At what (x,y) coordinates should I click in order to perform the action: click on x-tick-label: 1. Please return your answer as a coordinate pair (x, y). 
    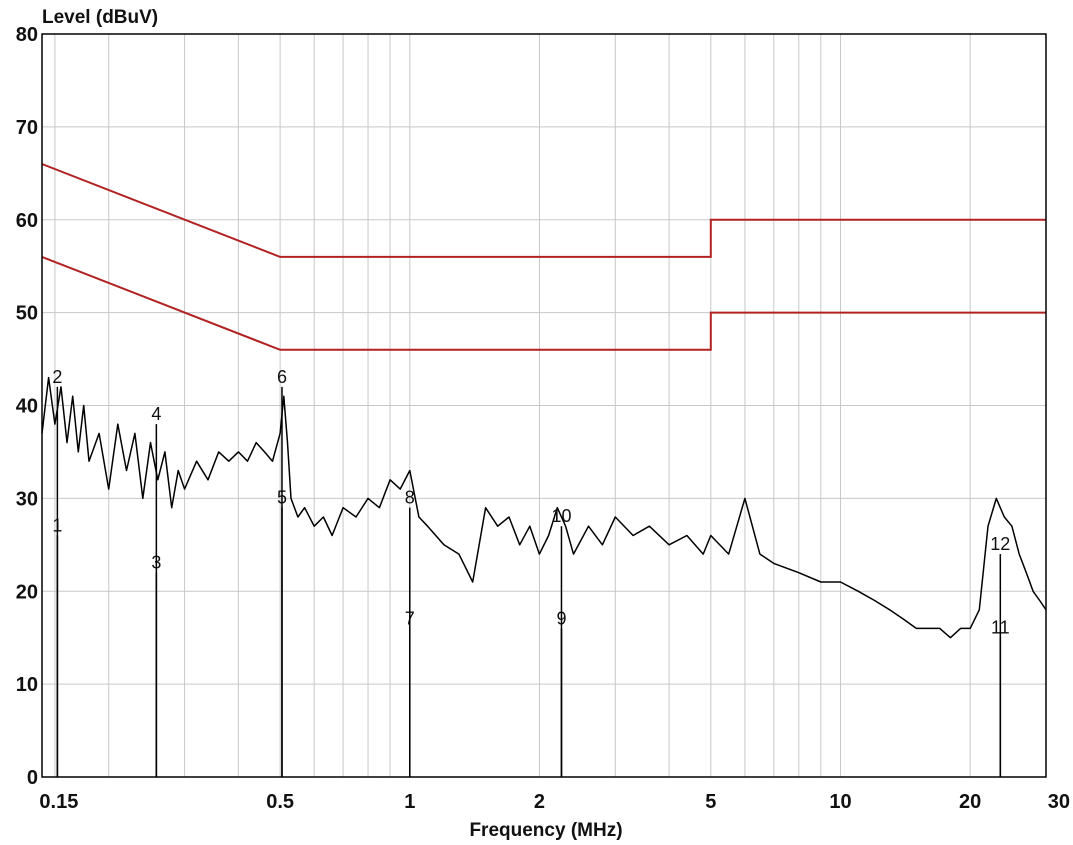
    Looking at the image, I should click on (409, 802).